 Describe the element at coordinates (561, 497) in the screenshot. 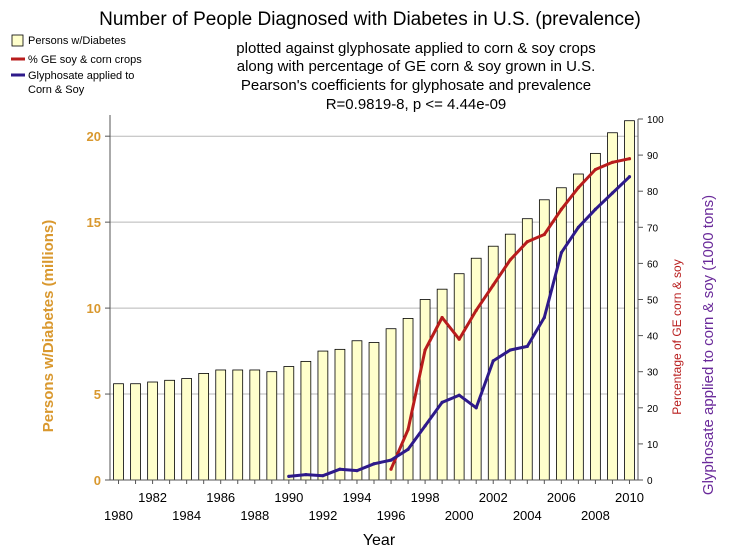

I see `x-tick-label: 2006` at that location.